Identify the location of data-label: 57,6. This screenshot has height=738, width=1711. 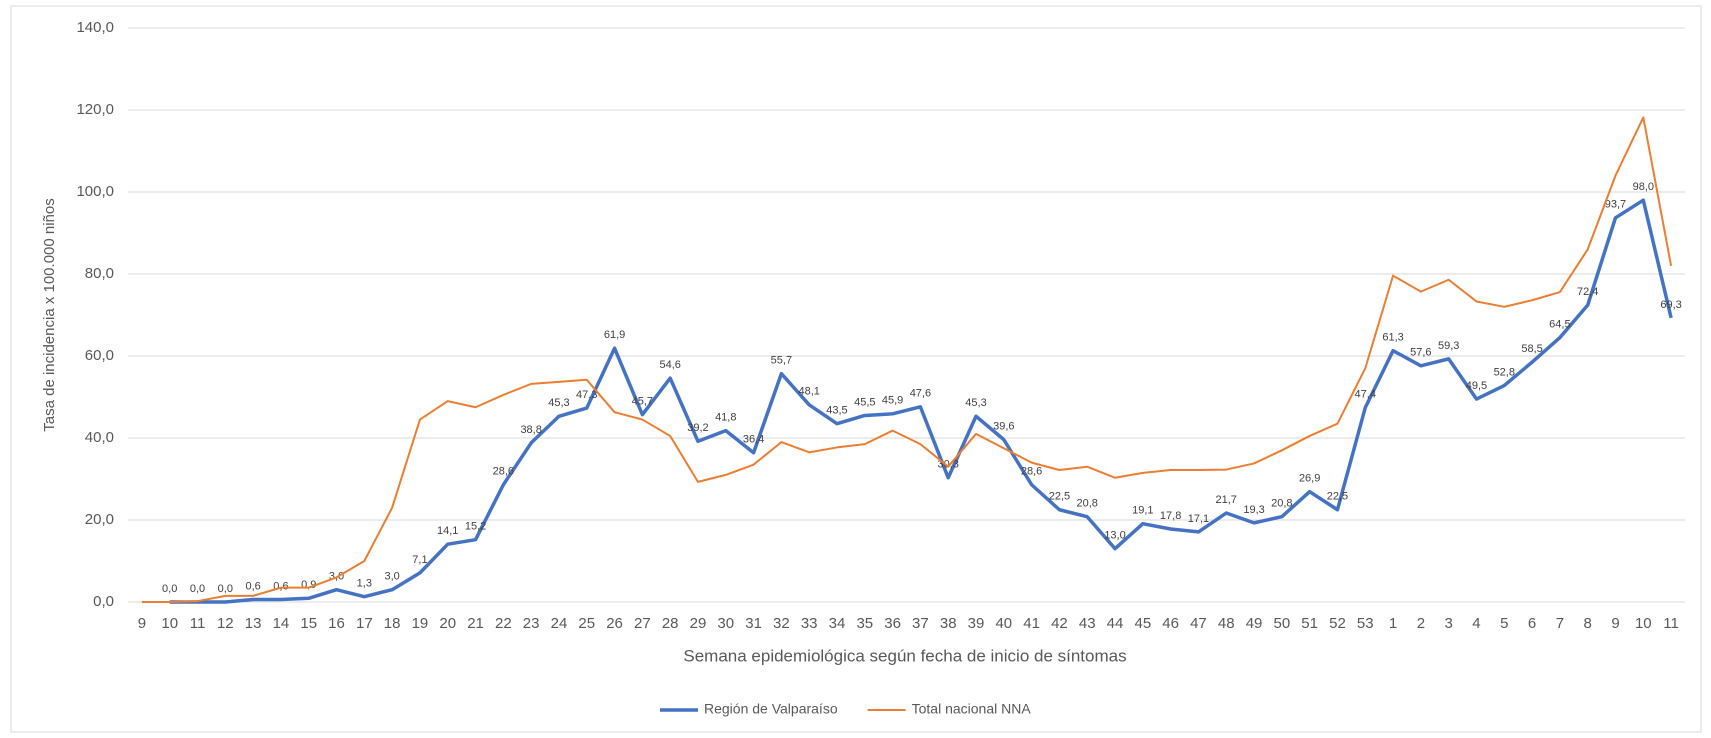
(1420, 353).